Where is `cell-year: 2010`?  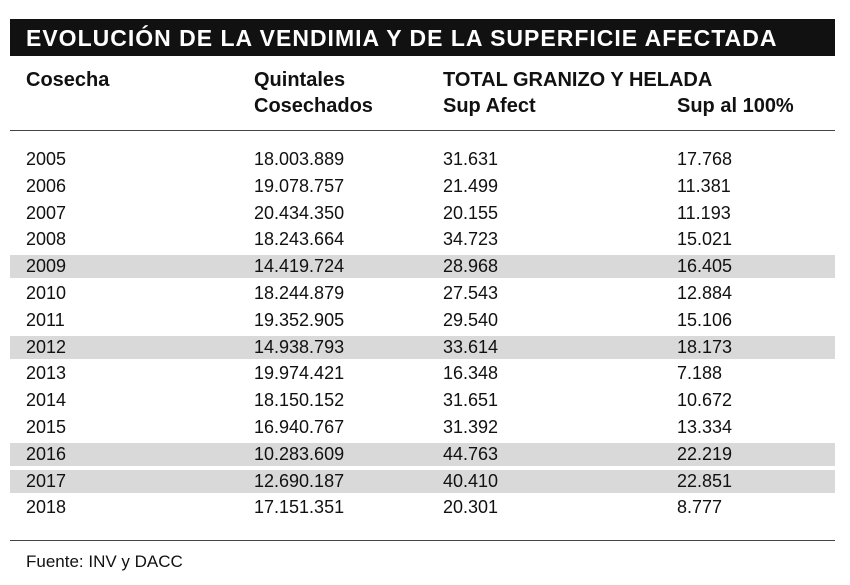
cell-year: 2010 is located at coordinates (46, 293).